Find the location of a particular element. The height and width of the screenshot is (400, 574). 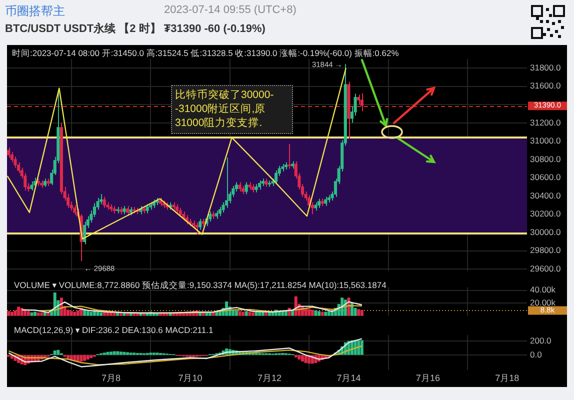

text: 时间:2023-07-14 08:00 开:31450.0 高:31524.5 低:31328.5 收:31390.0 涨幅:-0.19%(-60.0) 振幅:0.62% is located at coordinates (205, 54).